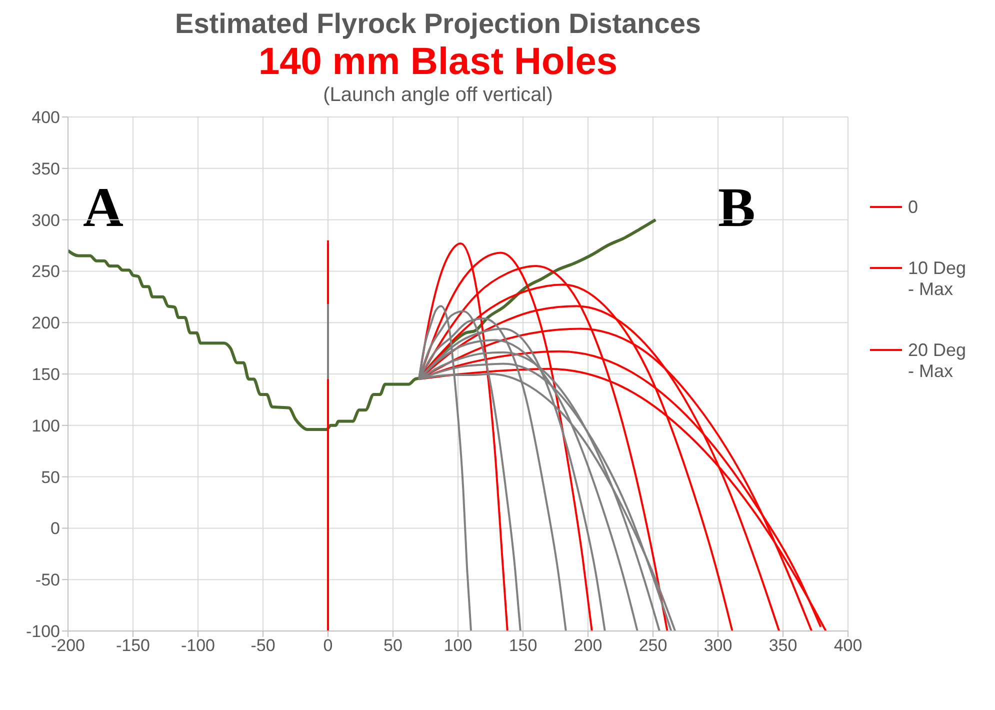  What do you see at coordinates (133, 646) in the screenshot?
I see `x-tick-label: -150` at bounding box center [133, 646].